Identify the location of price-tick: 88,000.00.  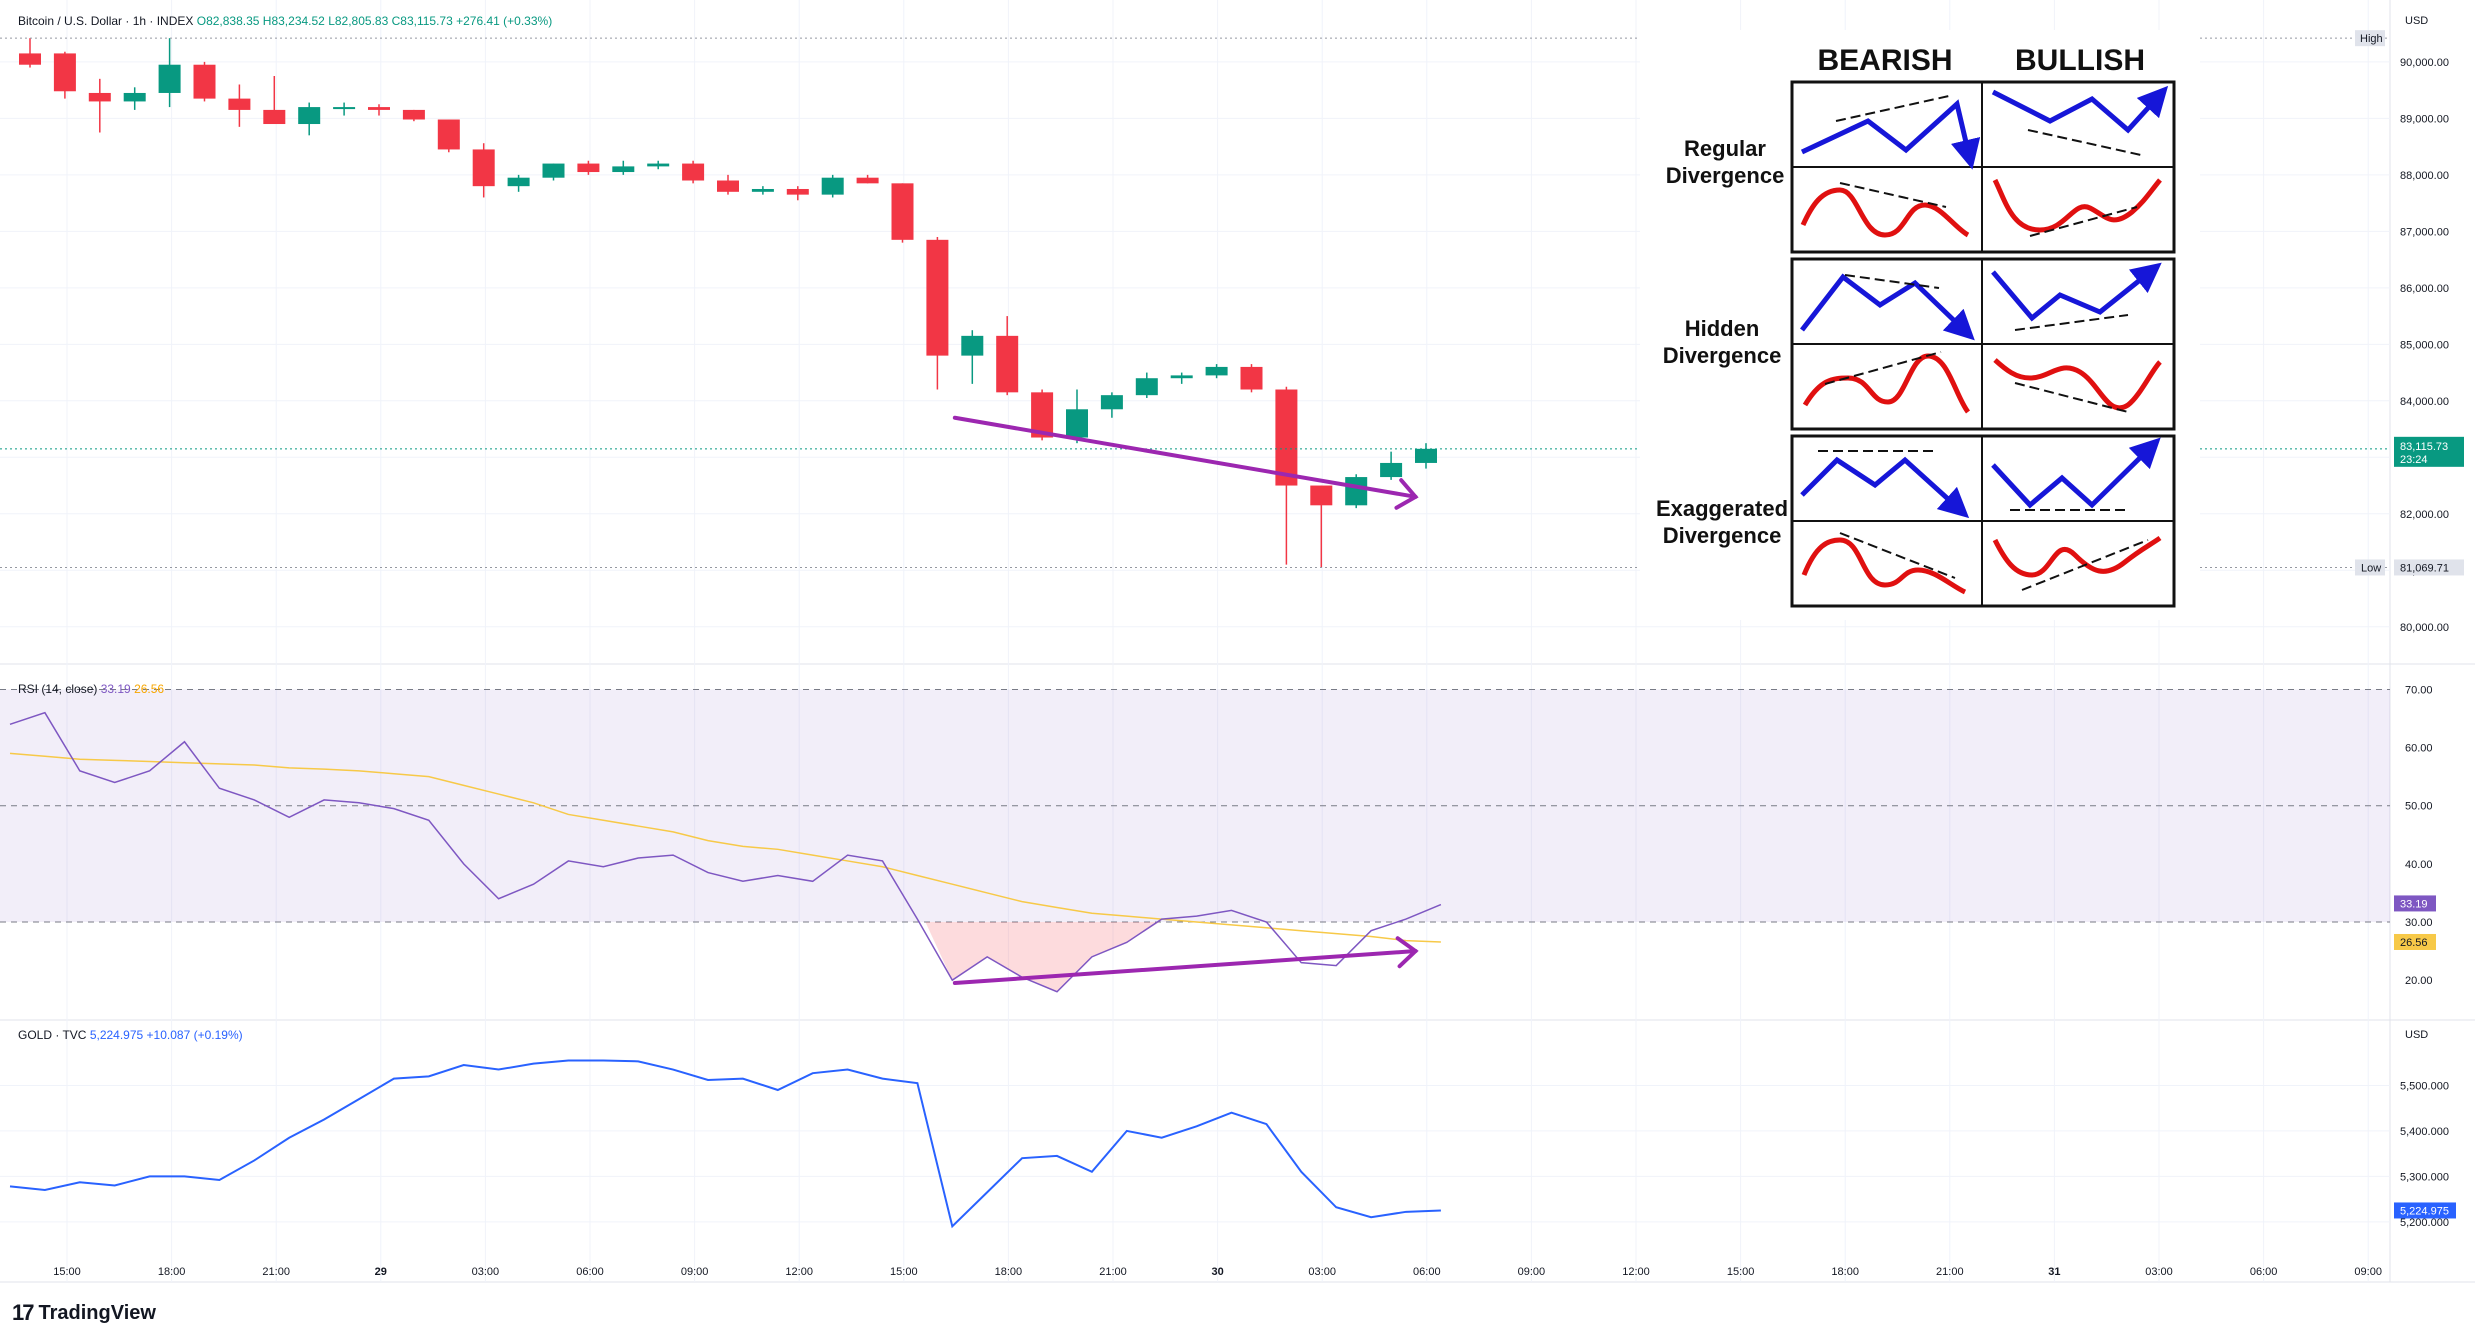
(2424, 176).